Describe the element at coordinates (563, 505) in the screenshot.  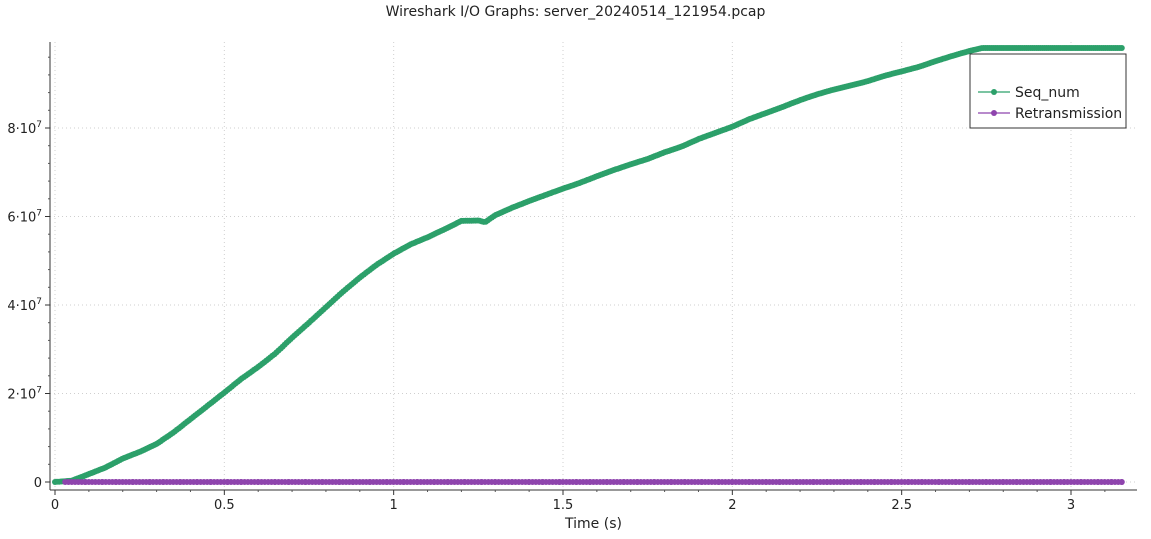
I see `x-tick-label: 1.5` at that location.